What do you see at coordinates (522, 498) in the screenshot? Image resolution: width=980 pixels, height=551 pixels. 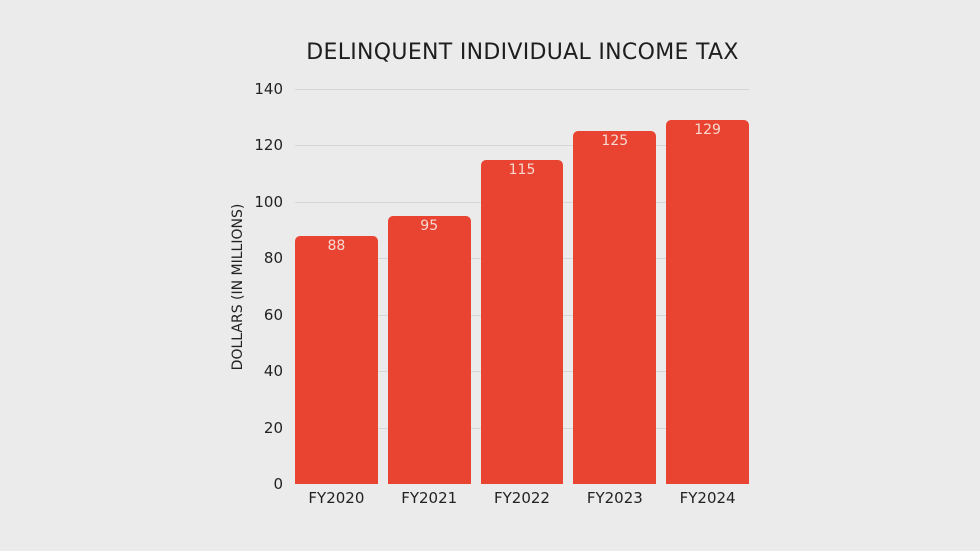 I see `x-tick-label: FY2022` at bounding box center [522, 498].